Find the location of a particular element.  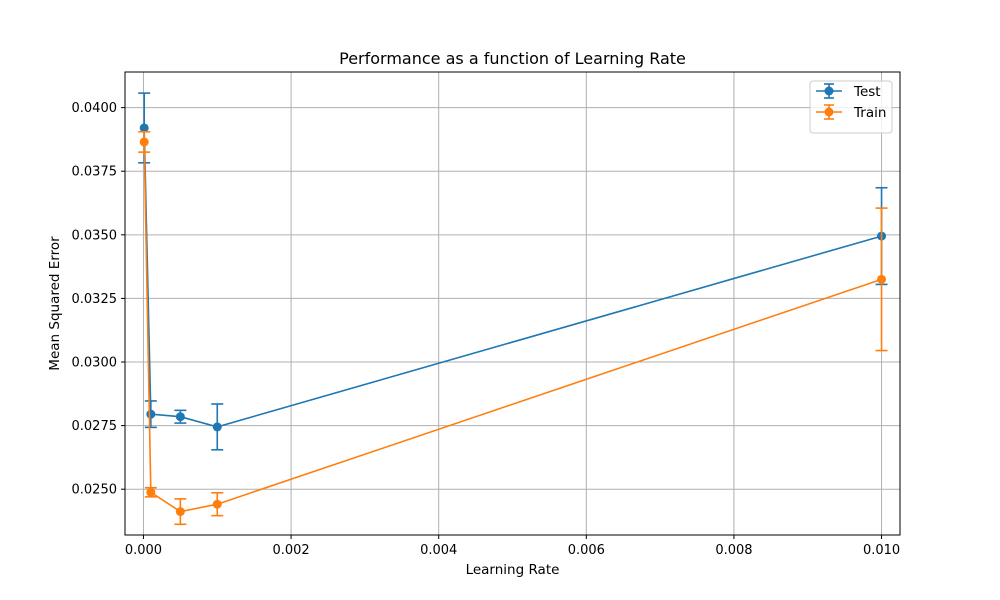

x-tick-label: 0.008 is located at coordinates (733, 550).